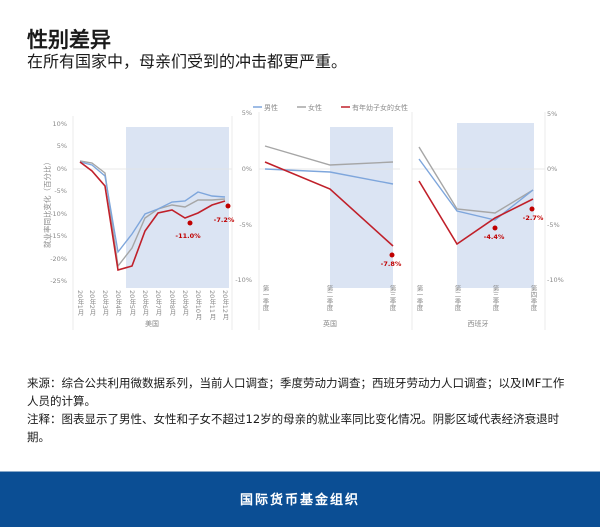  What do you see at coordinates (243, 280) in the screenshot?
I see `uk-ytick: -10%` at bounding box center [243, 280].